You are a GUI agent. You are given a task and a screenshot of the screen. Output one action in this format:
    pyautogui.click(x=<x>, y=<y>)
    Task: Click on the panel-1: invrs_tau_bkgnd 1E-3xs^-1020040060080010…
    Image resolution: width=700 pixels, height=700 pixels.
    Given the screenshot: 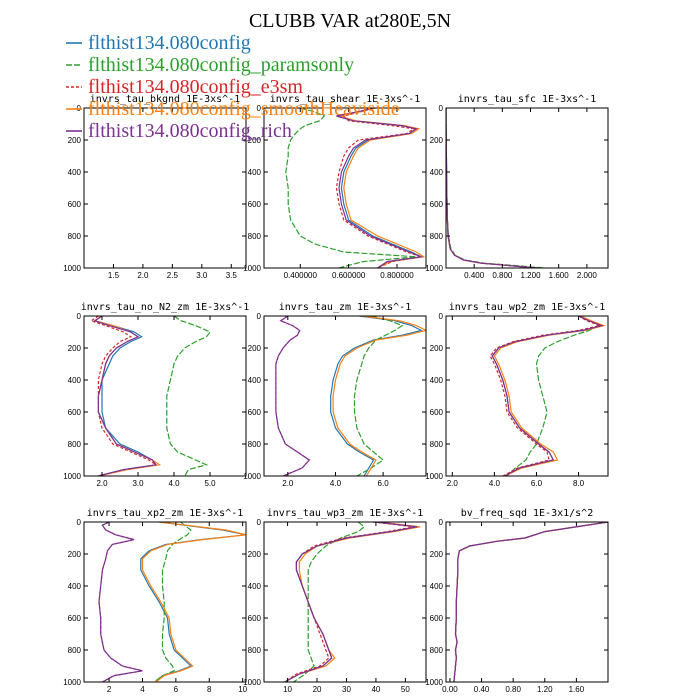 What is the action you would take?
    pyautogui.click(x=155, y=187)
    